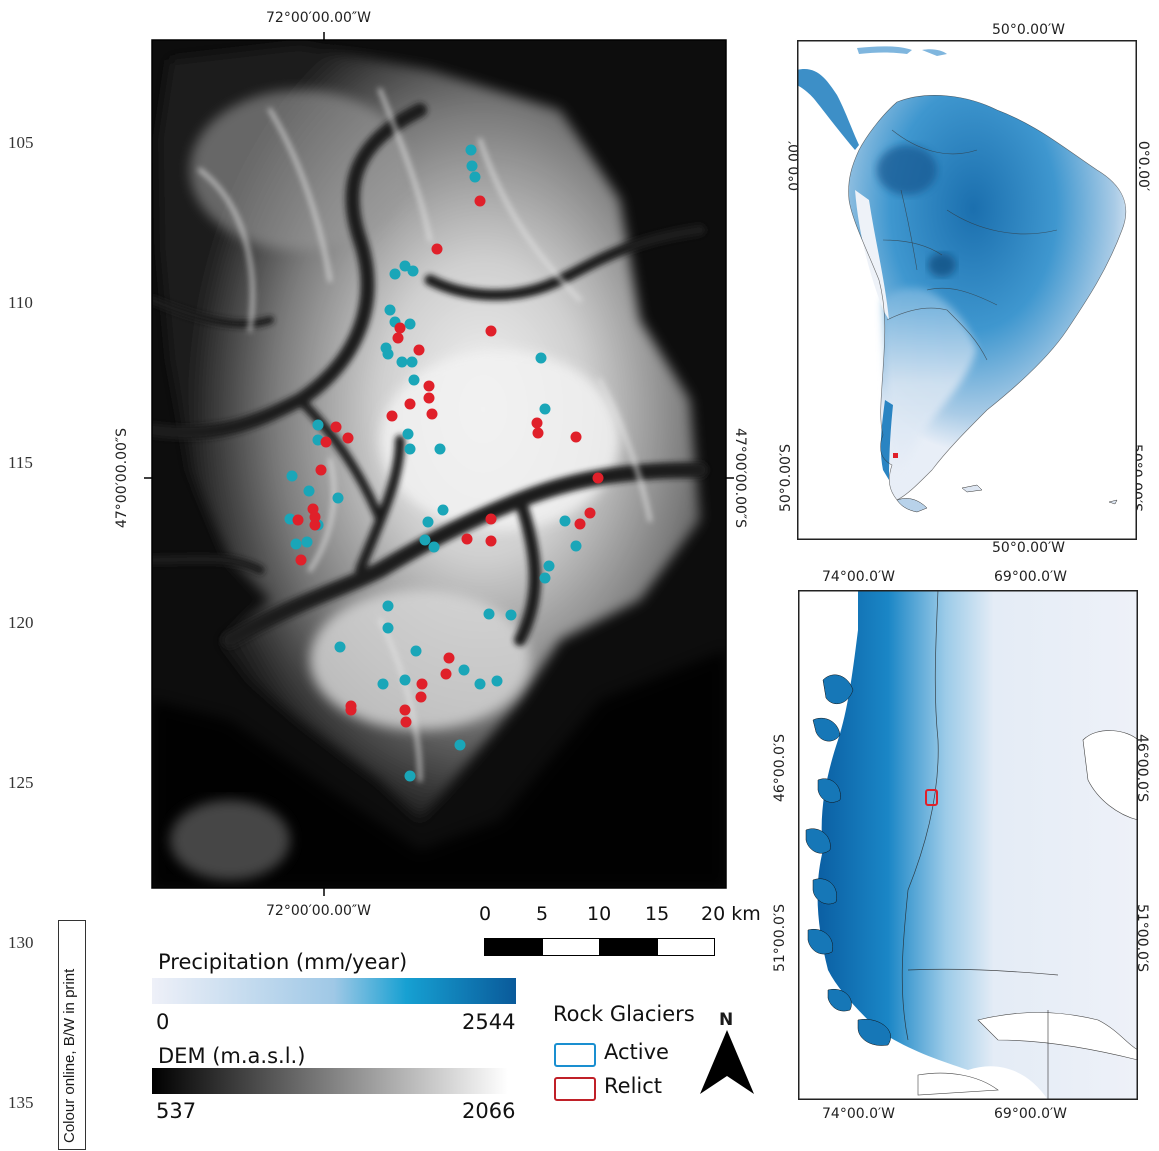  I want to click on relict-label: Relict, so click(633, 1086).